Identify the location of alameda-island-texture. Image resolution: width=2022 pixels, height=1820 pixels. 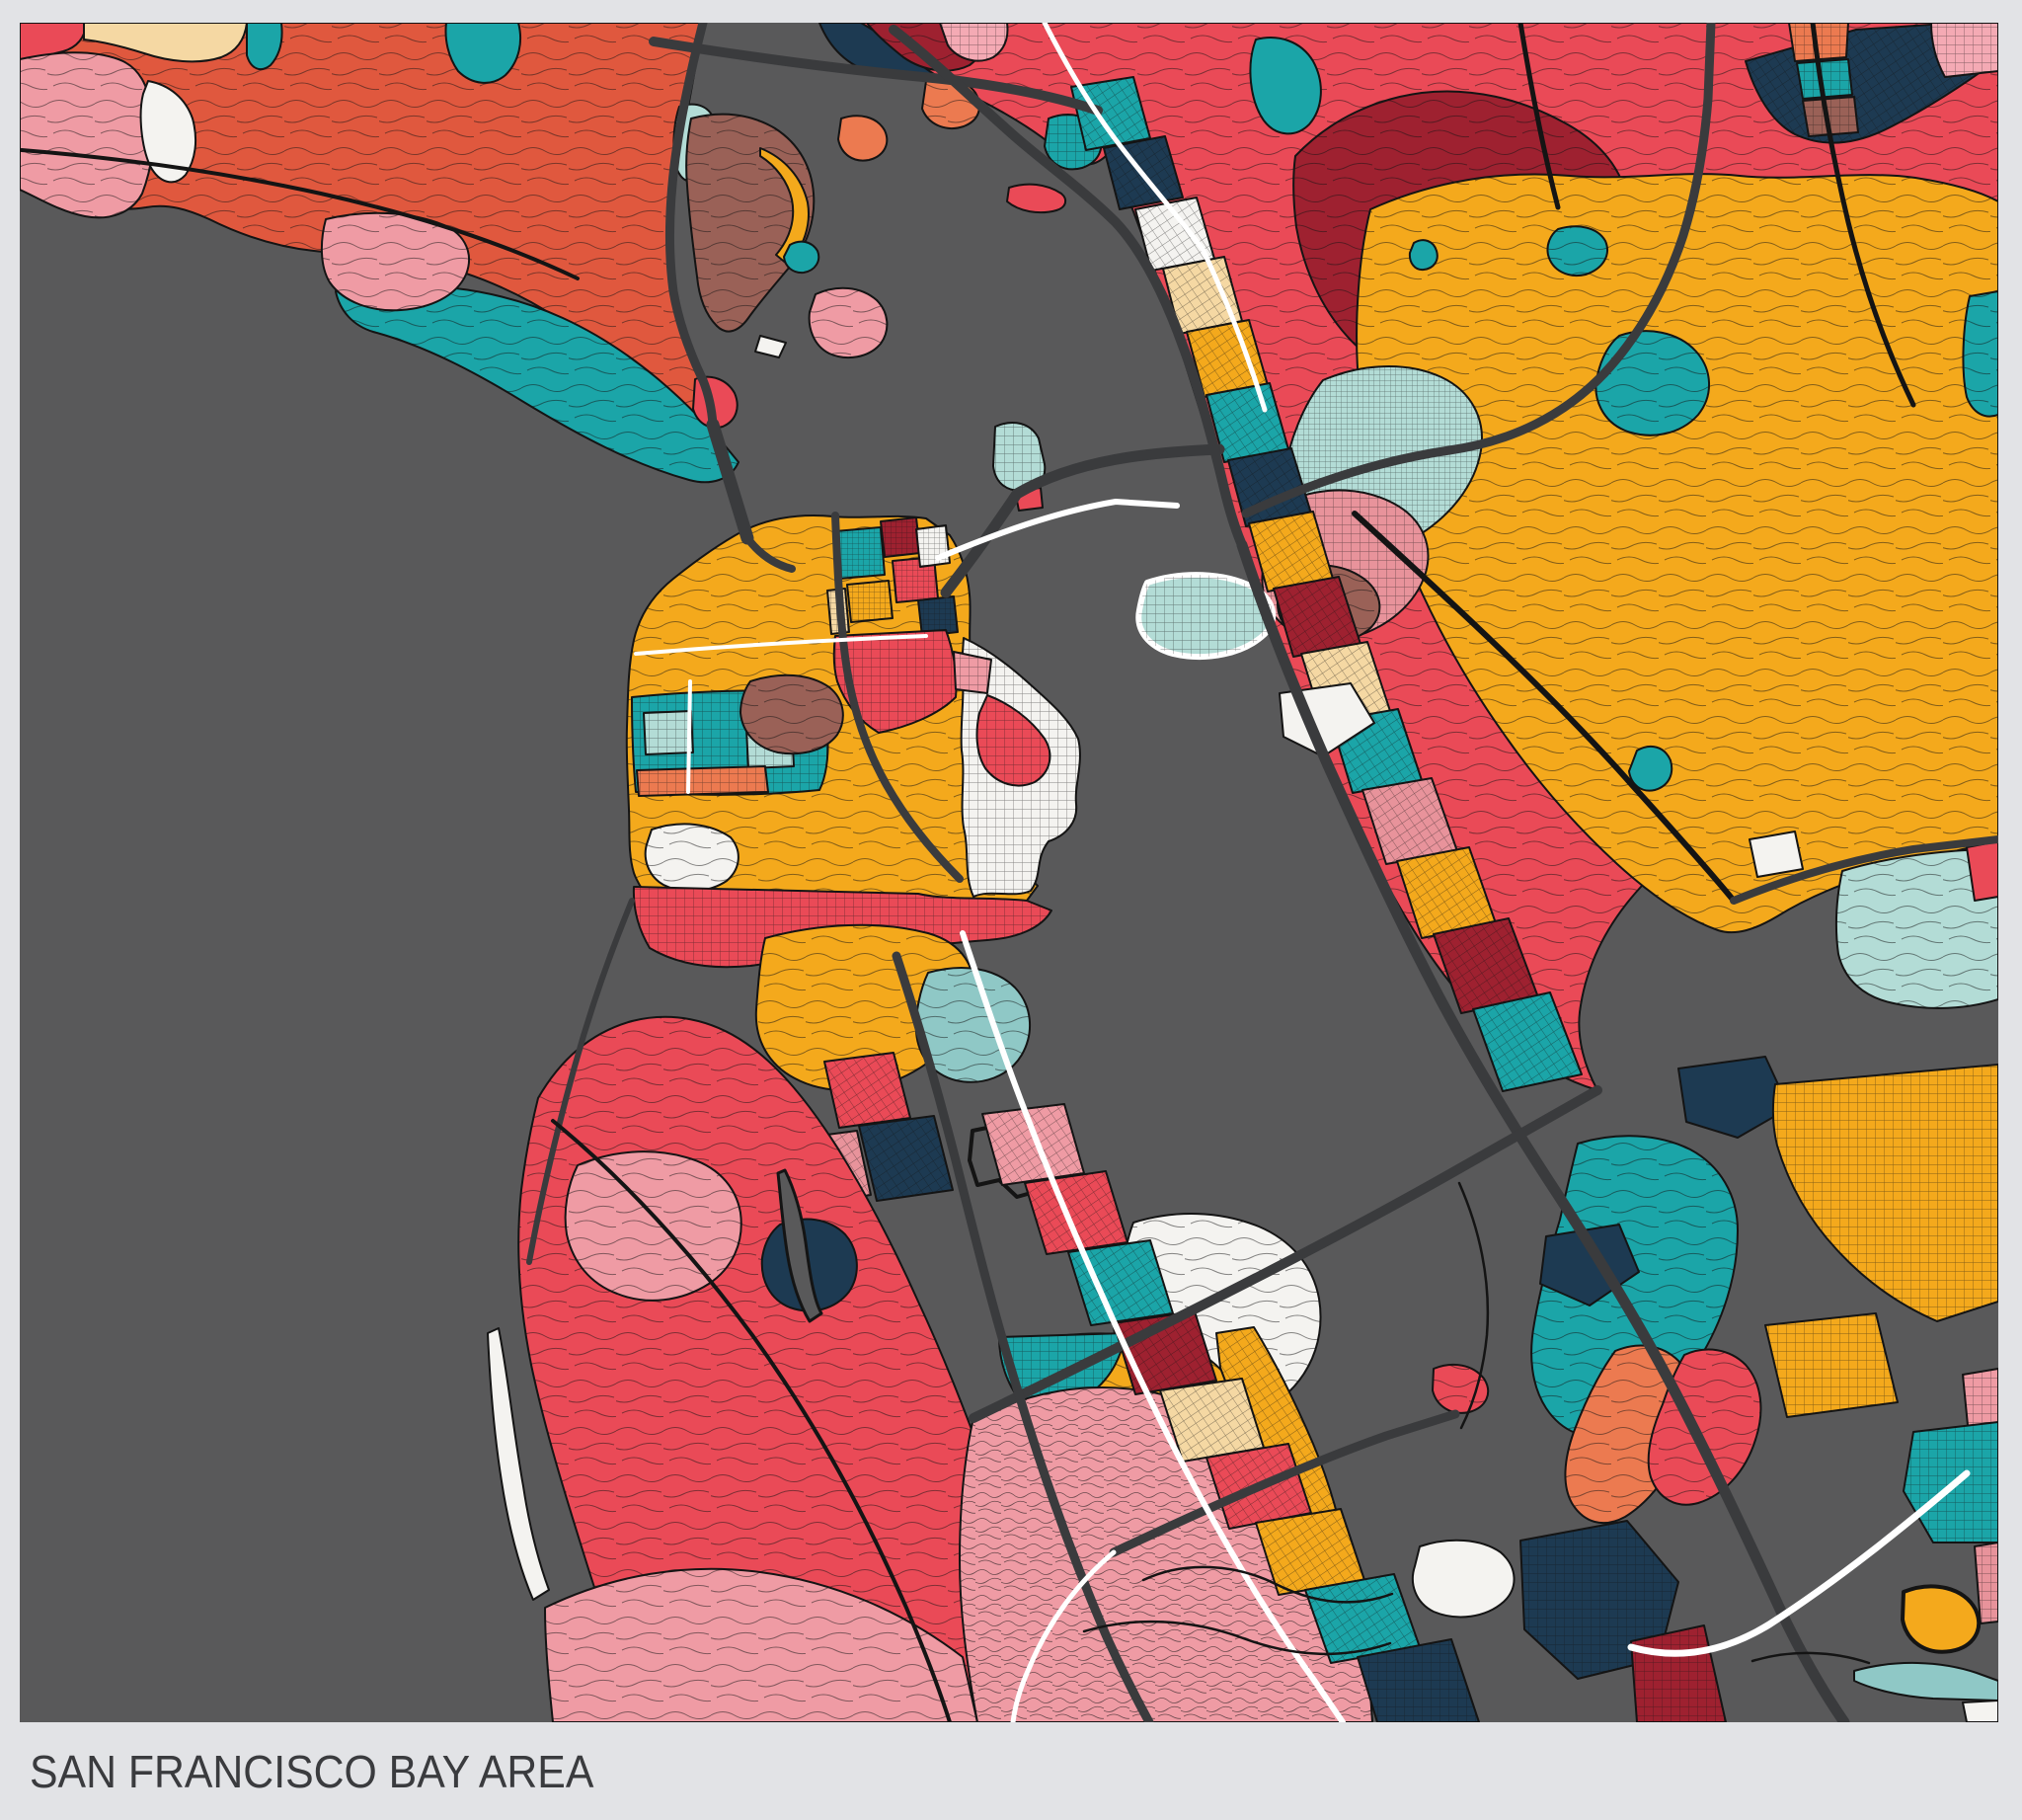
(1206, 616).